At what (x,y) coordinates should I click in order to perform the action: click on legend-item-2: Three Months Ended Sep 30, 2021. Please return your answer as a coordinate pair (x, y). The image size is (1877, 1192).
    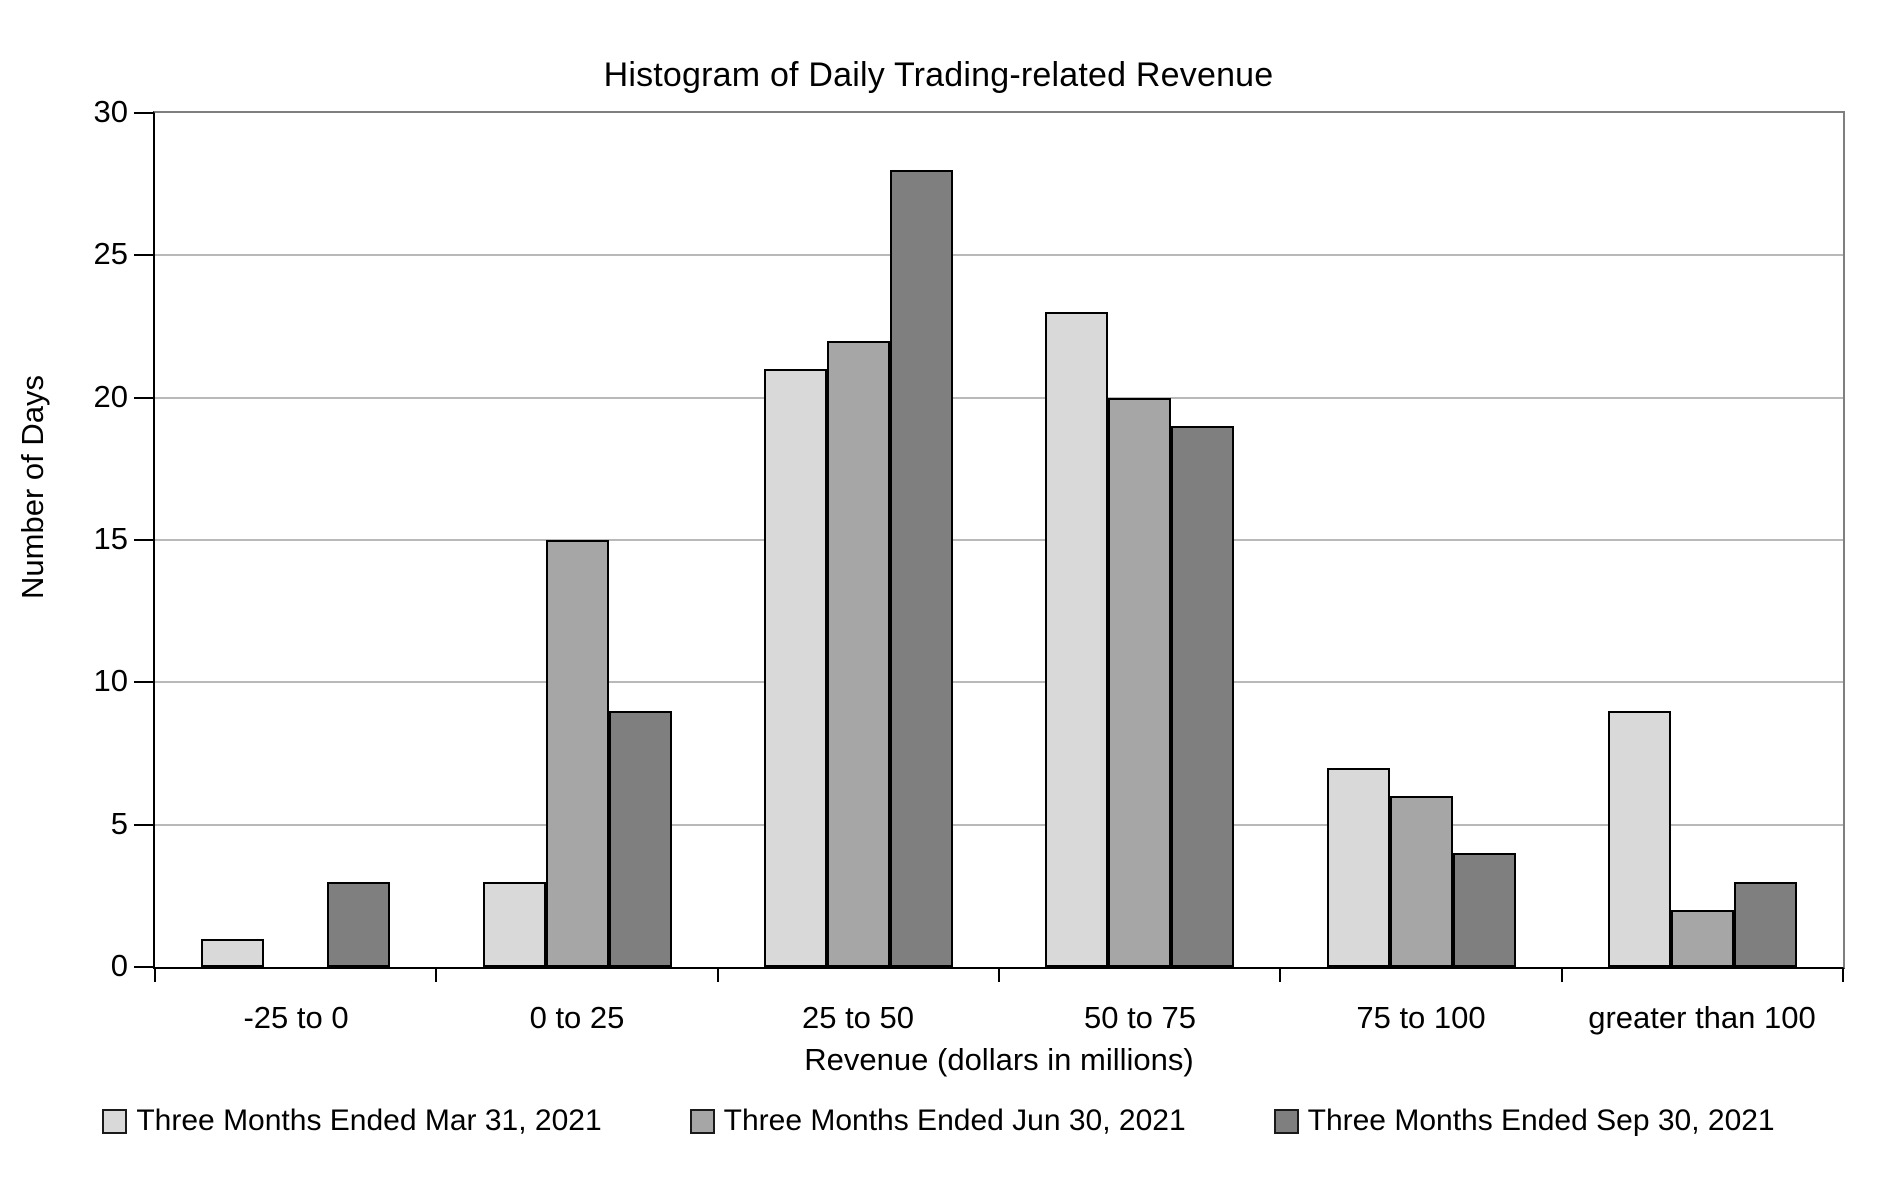
    Looking at the image, I should click on (1524, 1121).